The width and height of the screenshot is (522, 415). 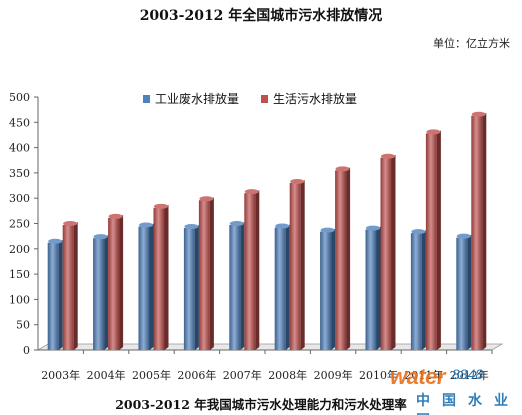 What do you see at coordinates (19, 274) in the screenshot?
I see `y-tick-label: 150` at bounding box center [19, 274].